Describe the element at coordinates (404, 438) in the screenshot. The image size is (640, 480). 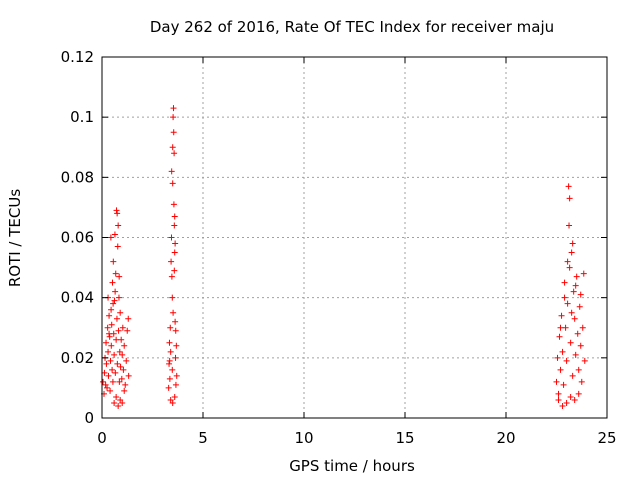
I see `x-tick-label: 15` at that location.